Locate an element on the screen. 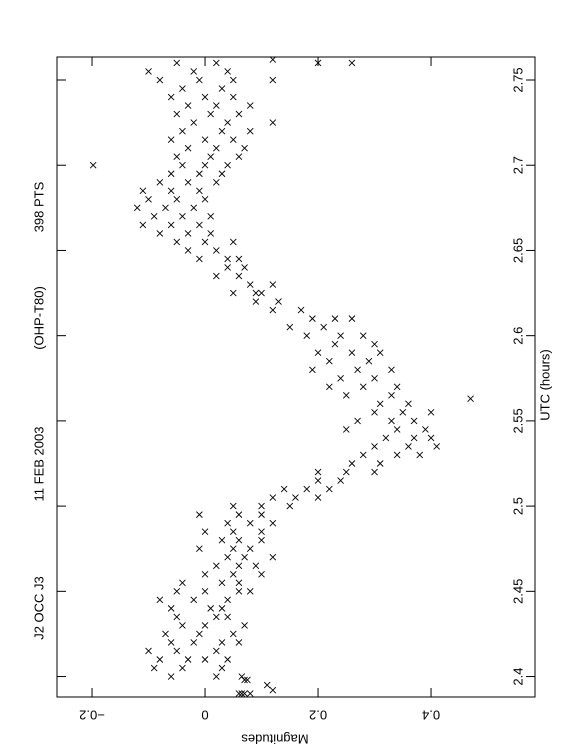 This screenshot has height=756, width=562. x-tick-label: 2.4 is located at coordinates (517, 677).